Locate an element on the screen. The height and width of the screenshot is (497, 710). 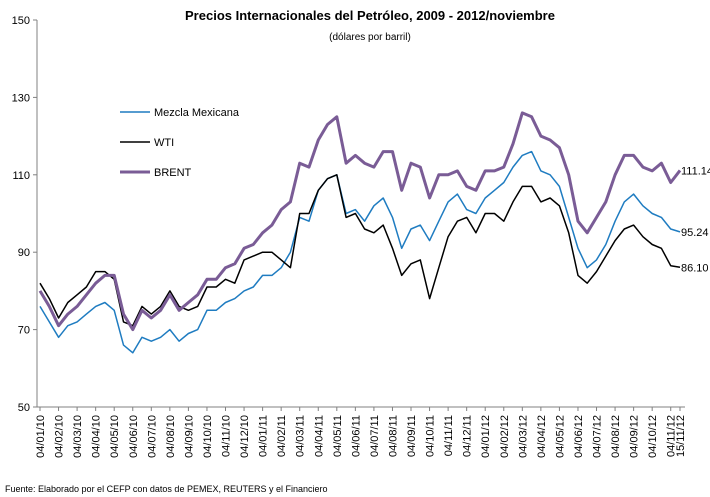
x-tick-label: 04/04/10 is located at coordinates (97, 436).